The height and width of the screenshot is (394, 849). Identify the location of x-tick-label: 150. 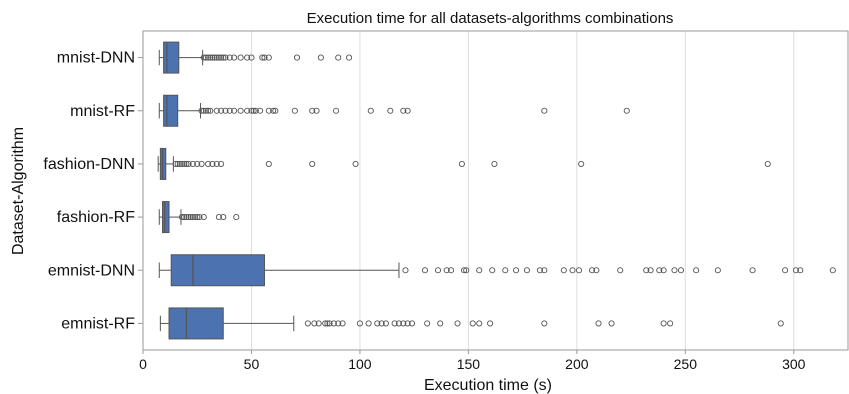
(469, 364).